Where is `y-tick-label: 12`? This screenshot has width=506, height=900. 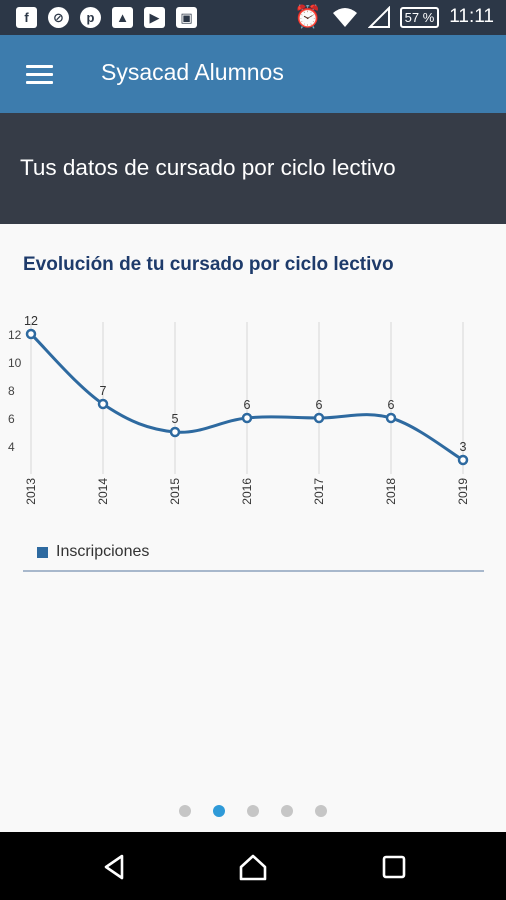 y-tick-label: 12 is located at coordinates (15, 335).